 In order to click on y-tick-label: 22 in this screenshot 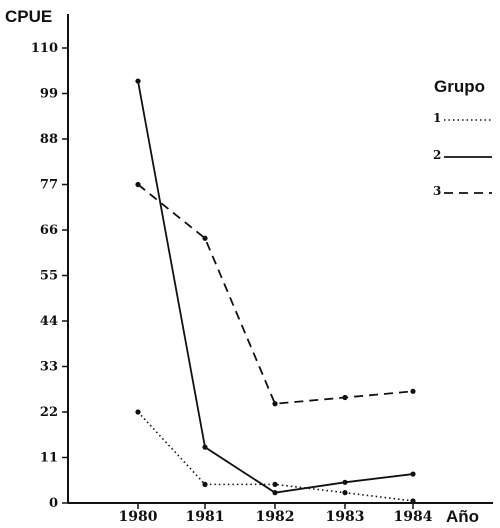, I will do `click(49, 412)`.